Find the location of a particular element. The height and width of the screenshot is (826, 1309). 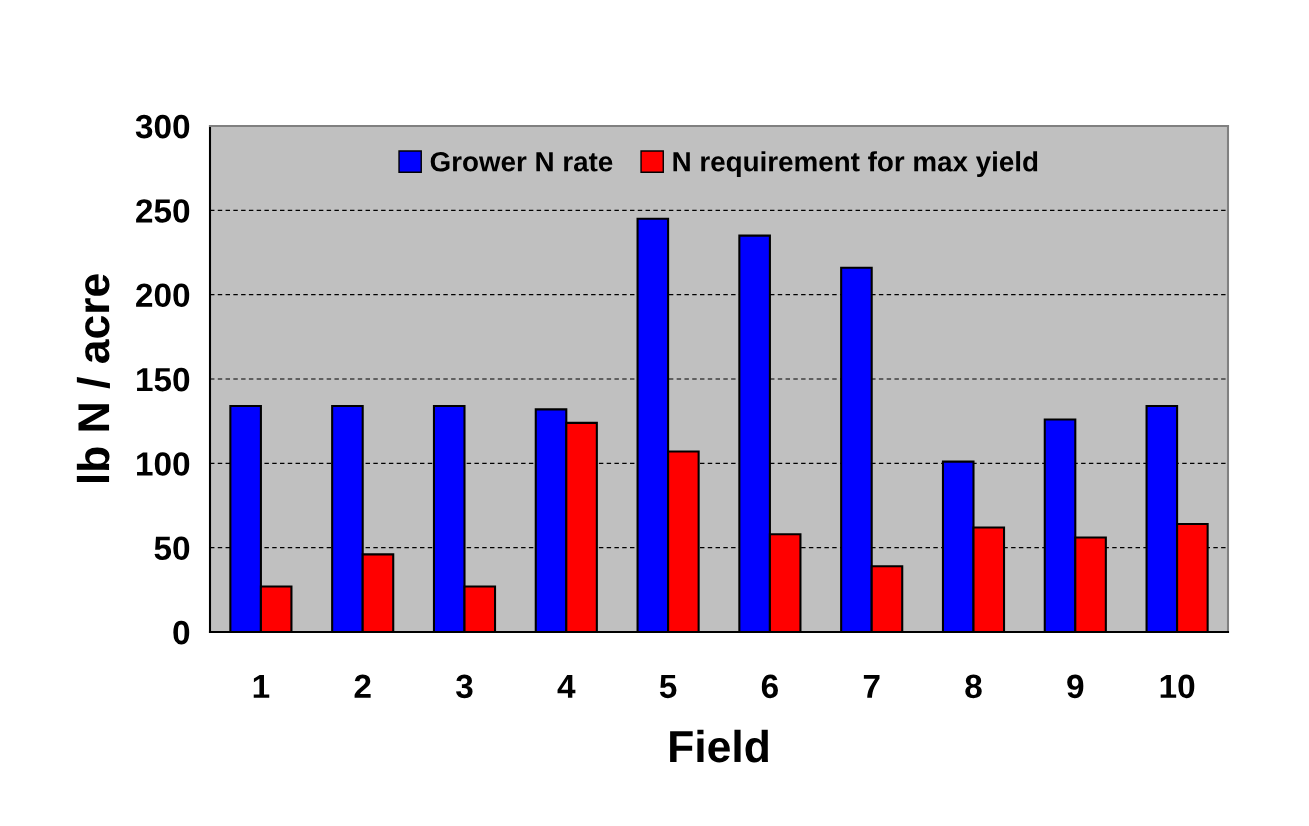

y-axis-title: lb N / acre is located at coordinates (93, 378).